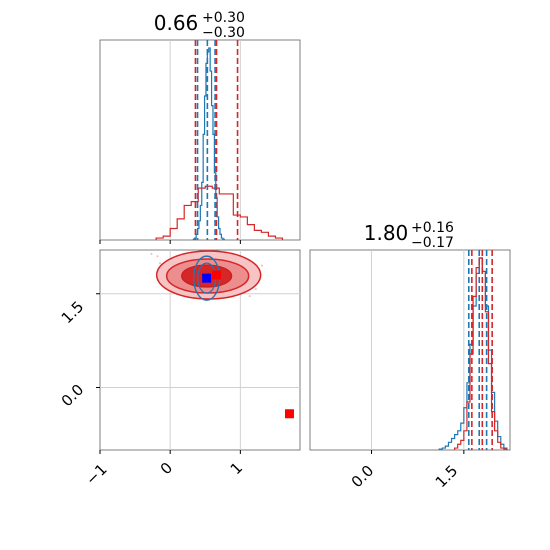 This screenshot has width=550, height=550. I want to click on x-tick-label: 1, so click(236, 468).